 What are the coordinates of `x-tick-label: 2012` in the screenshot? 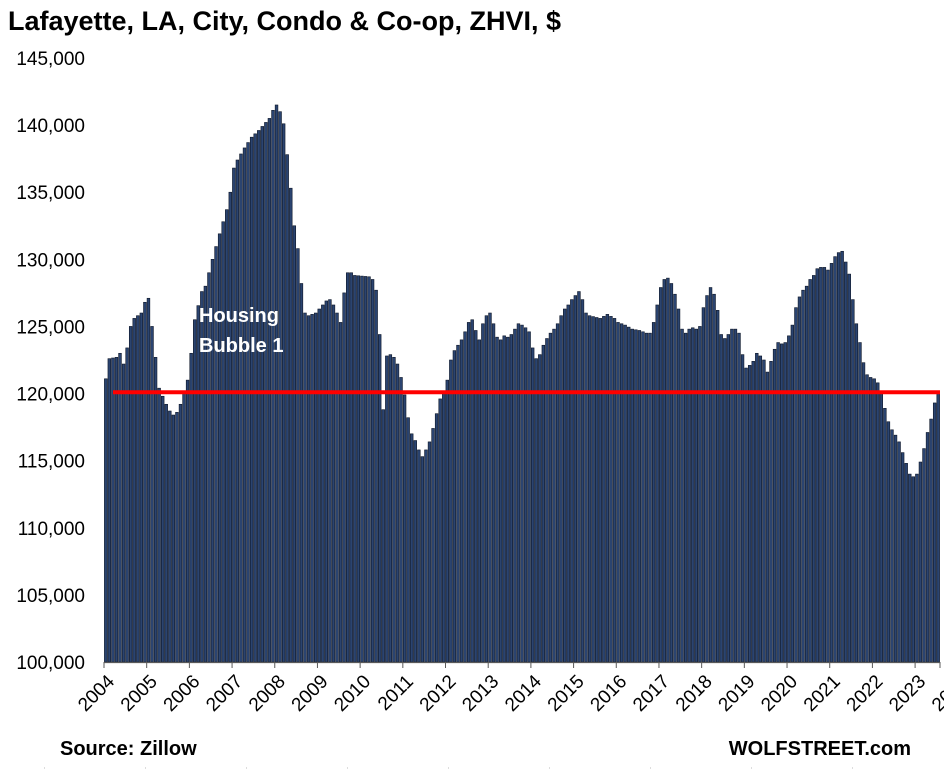 It's located at (438, 693).